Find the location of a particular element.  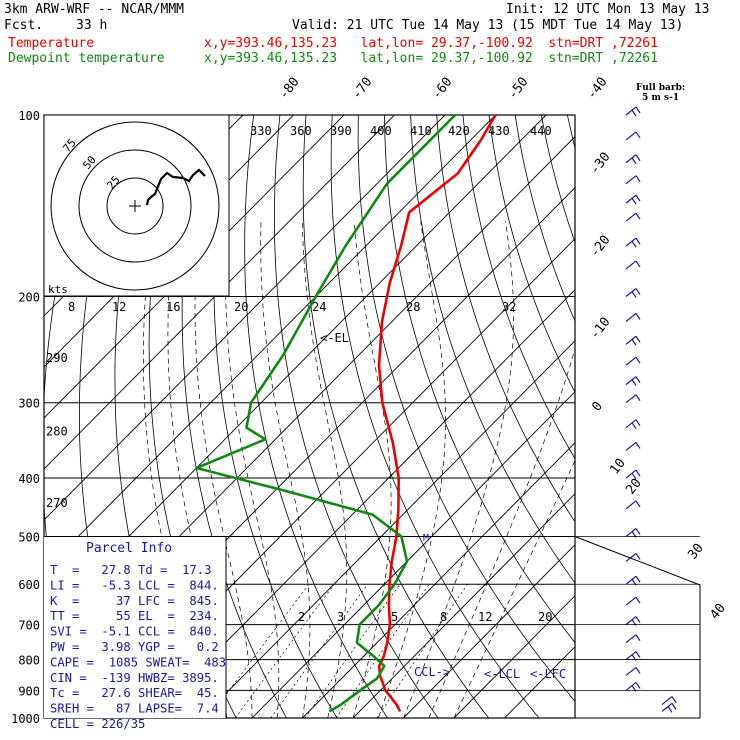

mixing-ratio-label: 3 is located at coordinates (340, 617).